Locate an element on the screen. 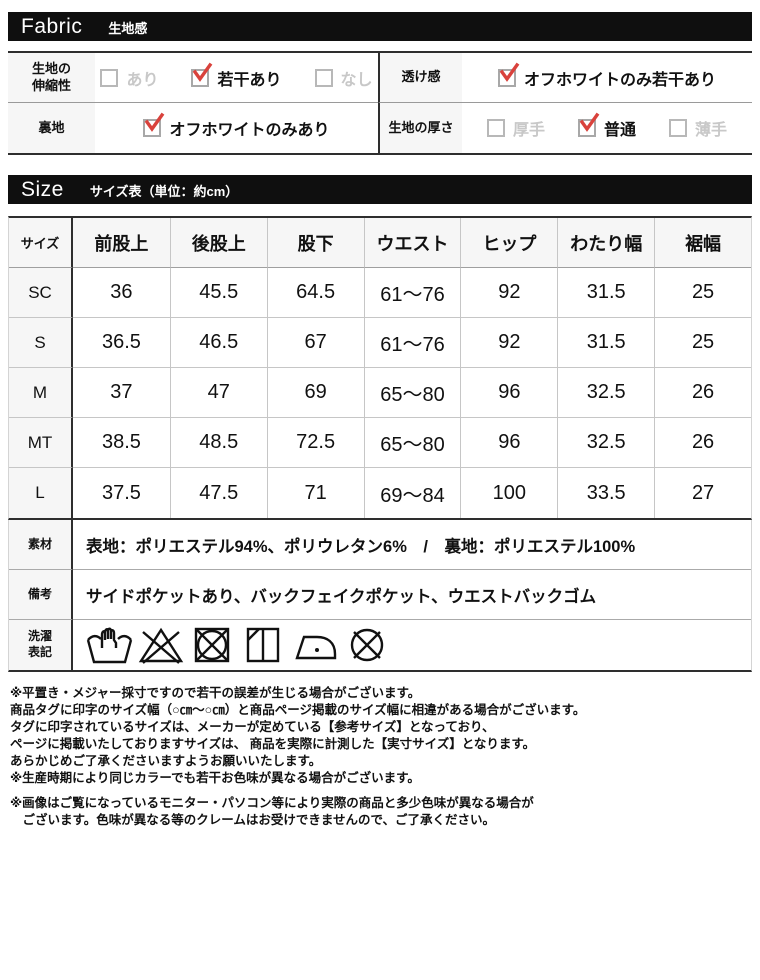 This screenshot has height=980, width=760. footnote-line: ※平置き・メジャー採寸ですので若干の誤差が生じる場合がございます。 is located at coordinates (215, 693).